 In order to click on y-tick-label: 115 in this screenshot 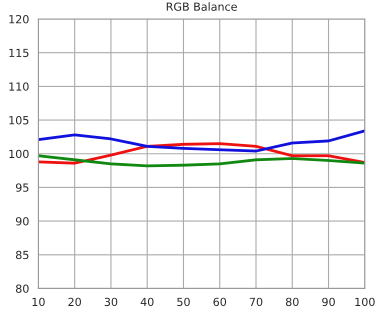, I will do `click(18, 53)`.